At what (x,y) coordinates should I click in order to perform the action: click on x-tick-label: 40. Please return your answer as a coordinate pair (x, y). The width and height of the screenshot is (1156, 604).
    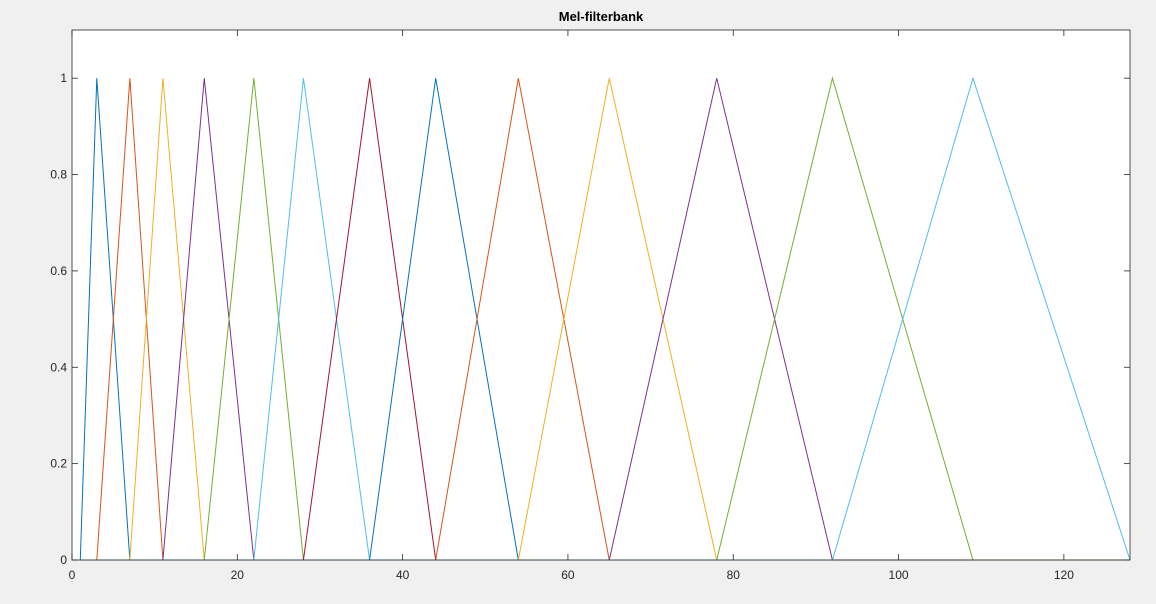
    Looking at the image, I should click on (403, 575).